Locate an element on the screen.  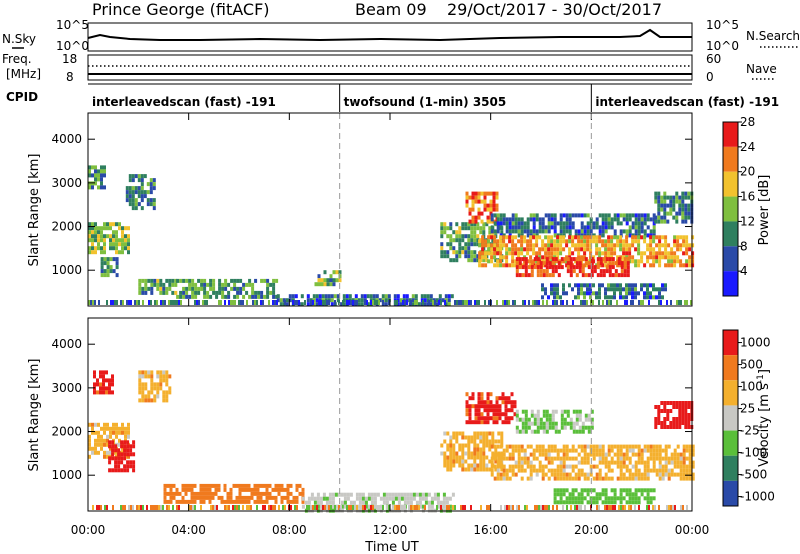
colorbar-frame is located at coordinates (730, 209).